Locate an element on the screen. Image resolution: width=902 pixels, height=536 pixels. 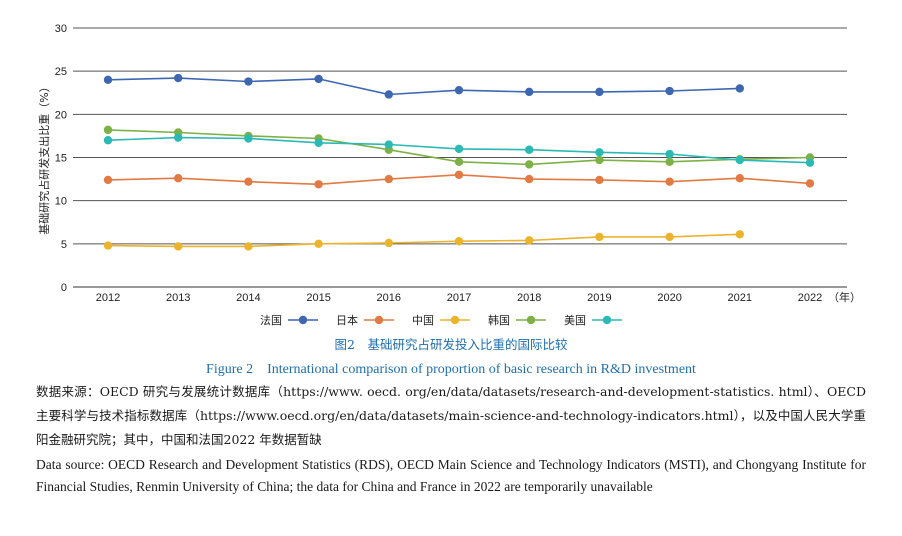
legend: 法国 日本 中国 韩国 美国 is located at coordinates (490, 320).